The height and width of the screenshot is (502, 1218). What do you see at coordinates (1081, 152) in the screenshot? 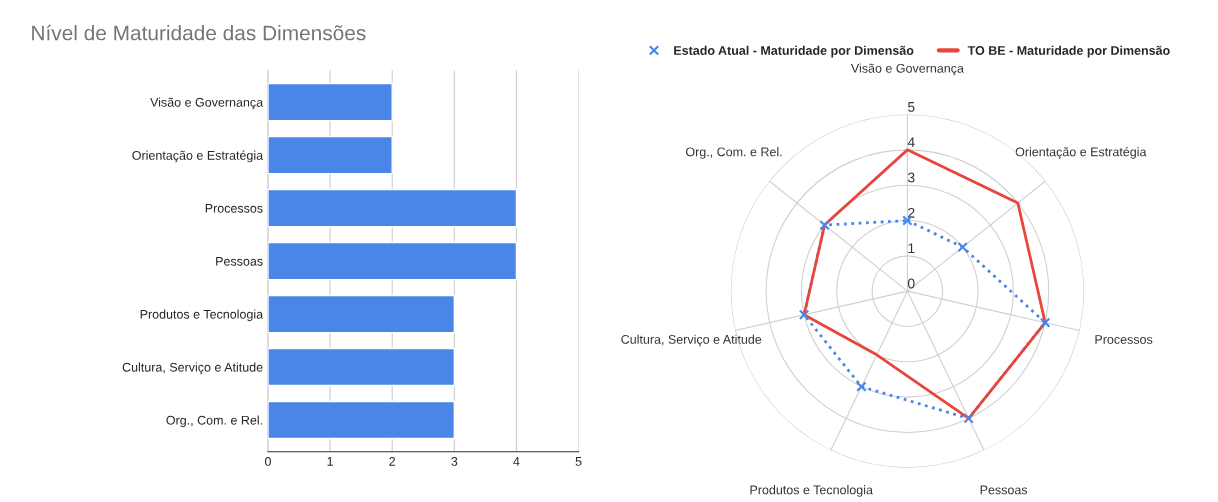
I see `spoke-label: Orientação e Estratégia` at bounding box center [1081, 152].